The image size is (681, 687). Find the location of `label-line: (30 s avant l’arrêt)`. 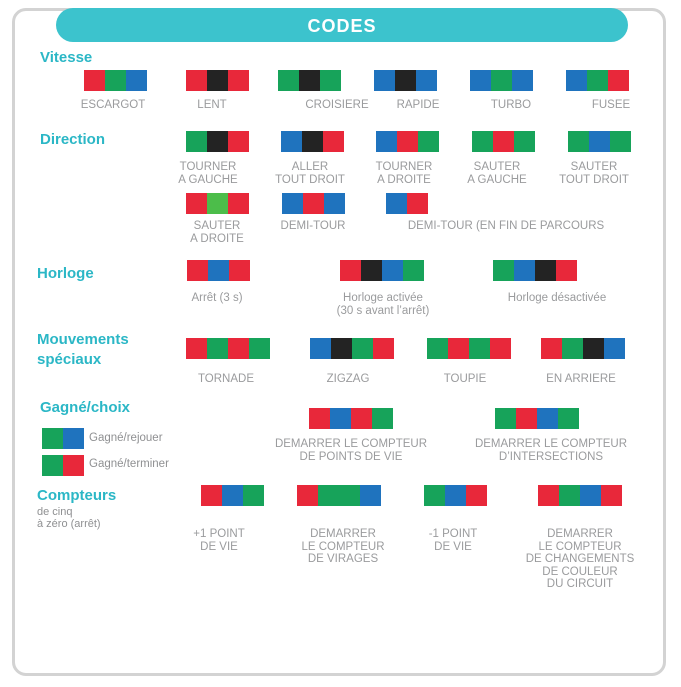

label-line: (30 s avant l’arrêt) is located at coordinates (383, 310).